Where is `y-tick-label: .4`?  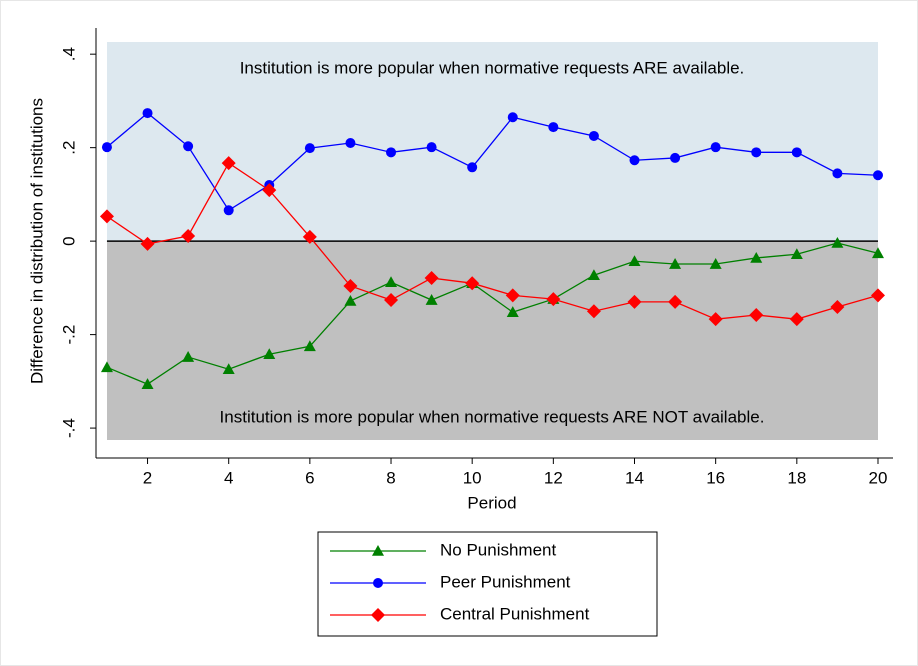 y-tick-label: .4 is located at coordinates (68, 54).